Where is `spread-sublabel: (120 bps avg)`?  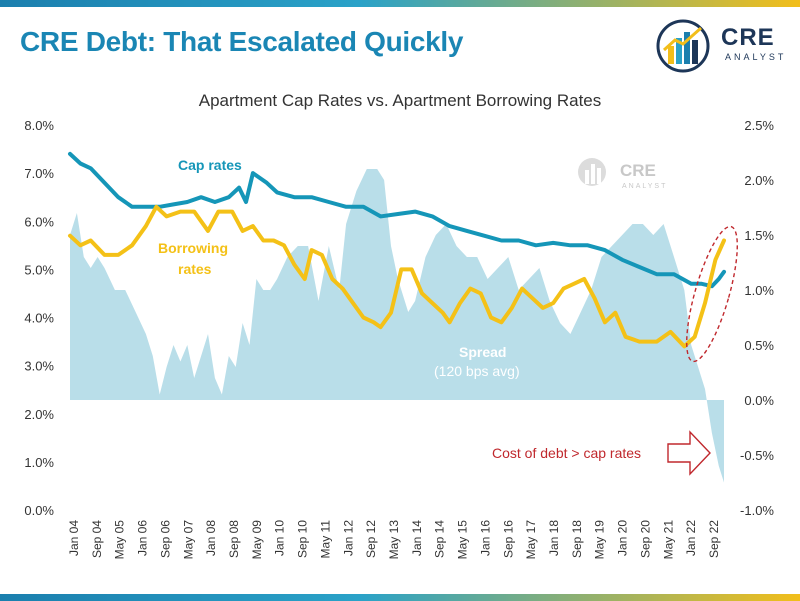 spread-sublabel: (120 bps avg) is located at coordinates (477, 371).